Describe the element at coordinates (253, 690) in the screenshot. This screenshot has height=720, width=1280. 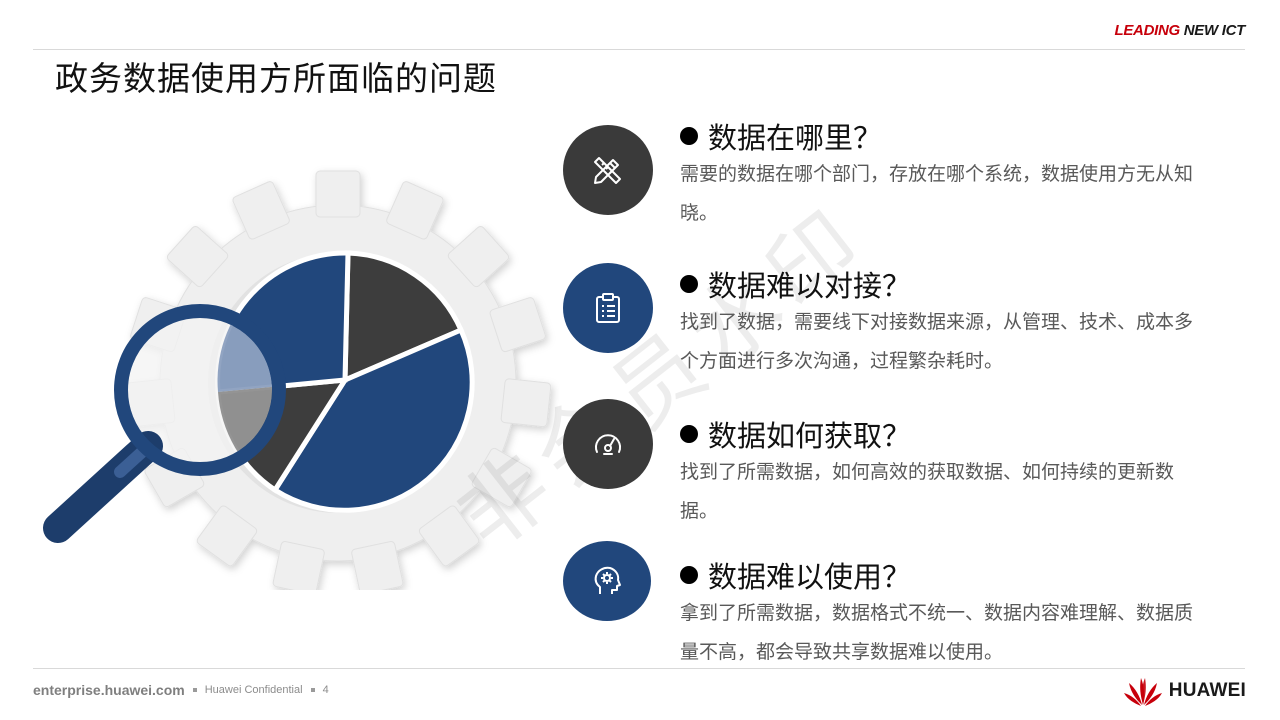
I see `footer-confidential: Huawei Confidential` at that location.